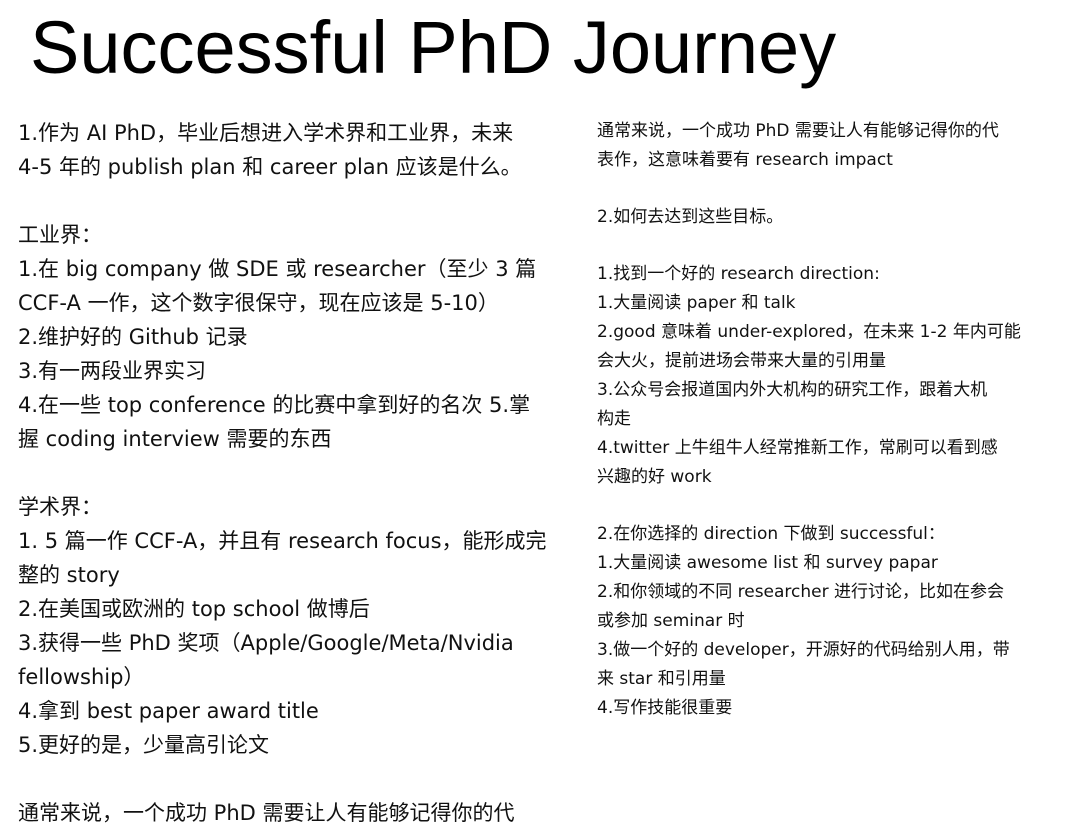  I want to click on intro-line: 1.作为 AI PhD，毕业后想进入学术界和工业界，未来, so click(266, 133).